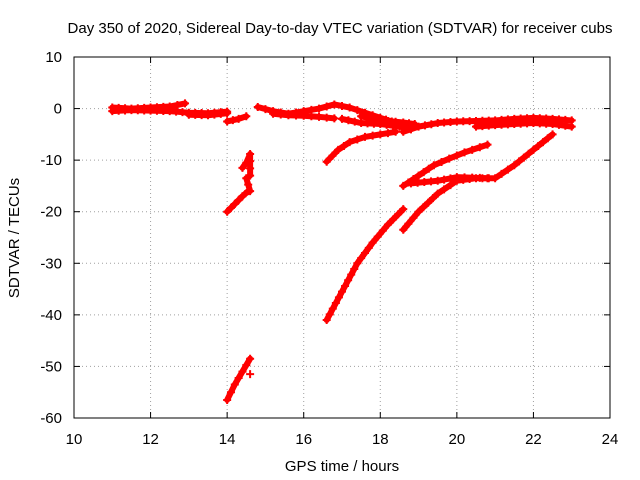 This screenshot has width=640, height=480. Describe the element at coordinates (227, 439) in the screenshot. I see `x-tick-label: 14` at that location.